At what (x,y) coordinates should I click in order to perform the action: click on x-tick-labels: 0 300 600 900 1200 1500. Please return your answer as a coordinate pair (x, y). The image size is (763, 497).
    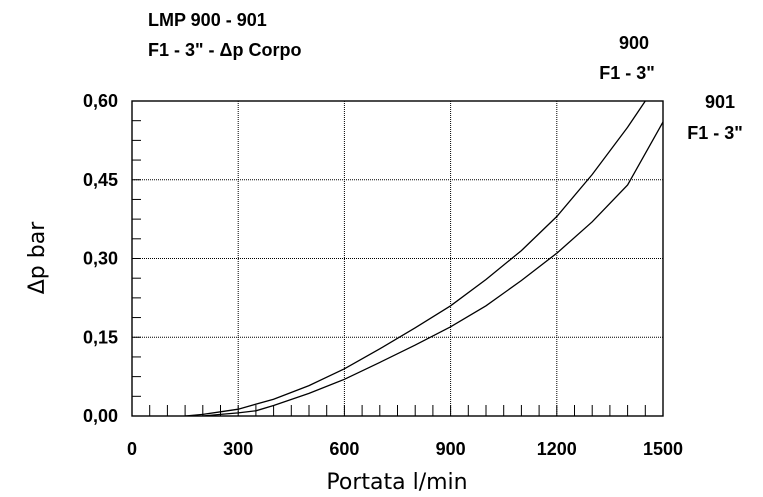
    Looking at the image, I should click on (405, 449).